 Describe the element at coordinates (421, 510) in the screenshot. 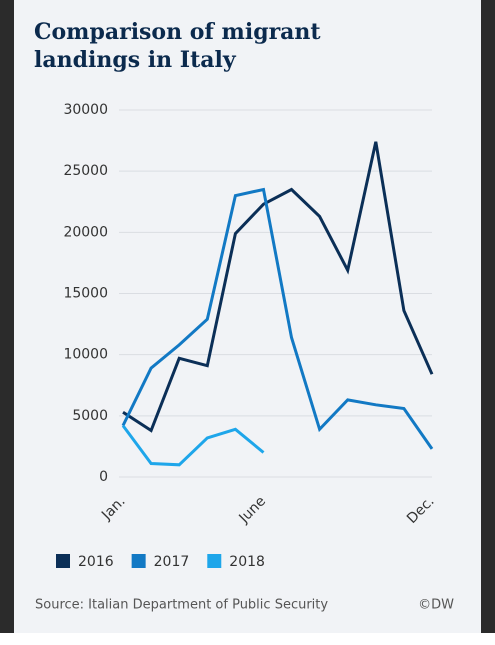

I see `x-tick-label: Dec.` at that location.